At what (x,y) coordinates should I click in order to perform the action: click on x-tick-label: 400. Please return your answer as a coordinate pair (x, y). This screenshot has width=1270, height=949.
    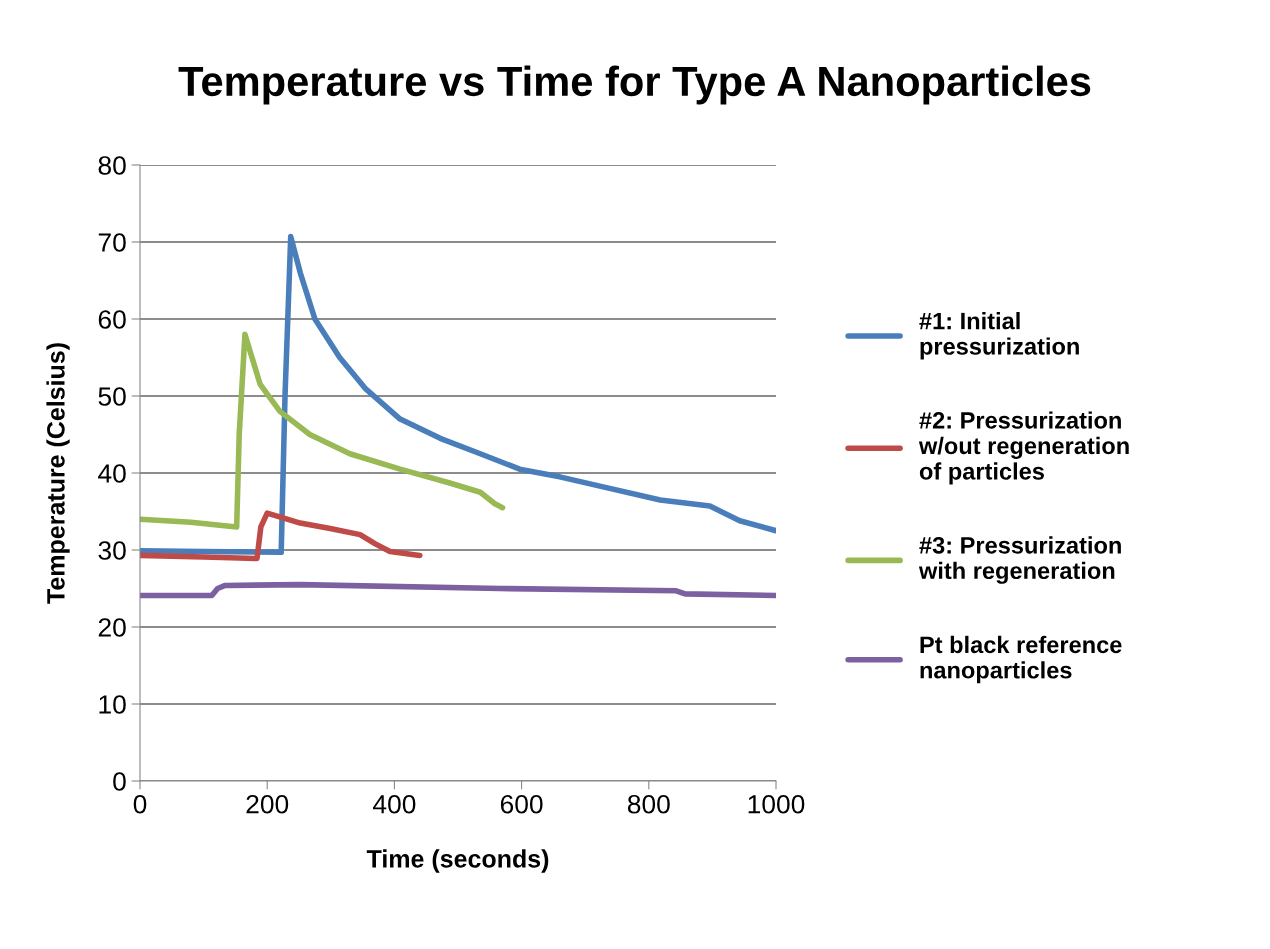
    Looking at the image, I should click on (394, 804).